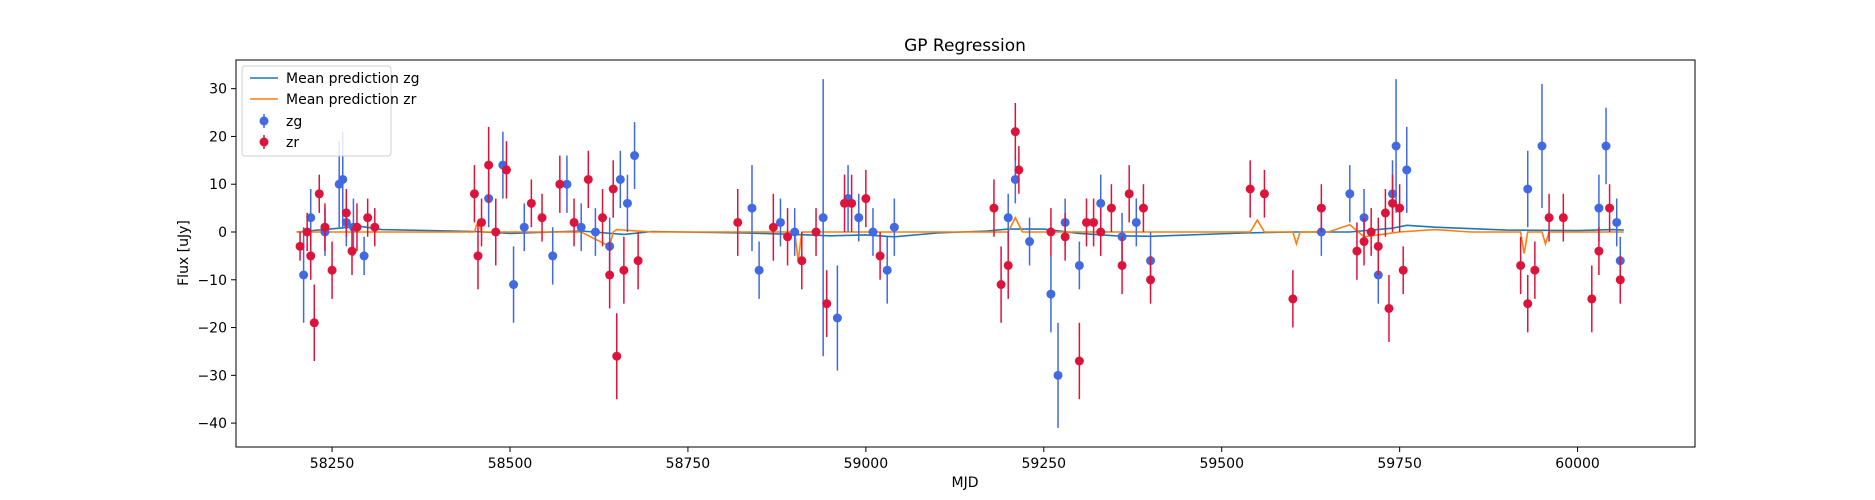 The height and width of the screenshot is (500, 1875). What do you see at coordinates (1399, 464) in the screenshot?
I see `x-tick-label: 59750` at bounding box center [1399, 464].